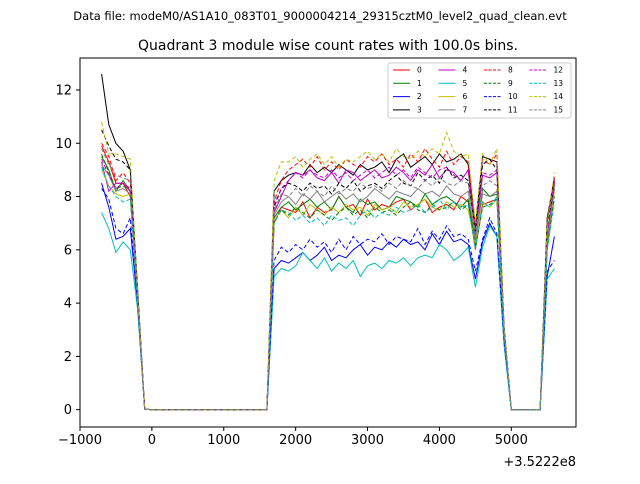 The width and height of the screenshot is (640, 484). What do you see at coordinates (439, 440) in the screenshot?
I see `x-tick-label: 4000` at bounding box center [439, 440].